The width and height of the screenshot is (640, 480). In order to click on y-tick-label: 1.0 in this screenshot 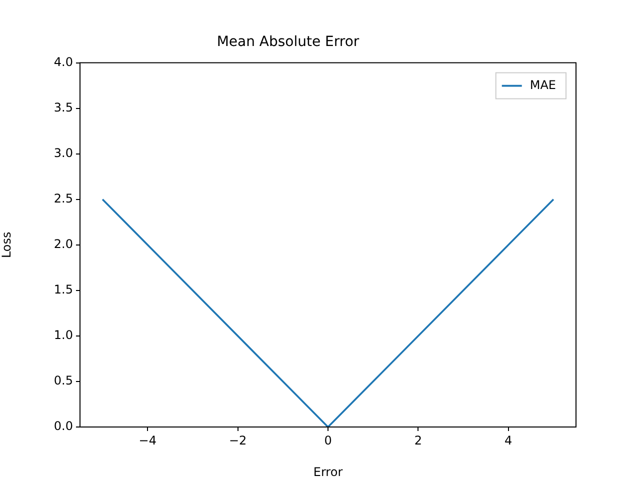, I will do `click(63, 335)`.